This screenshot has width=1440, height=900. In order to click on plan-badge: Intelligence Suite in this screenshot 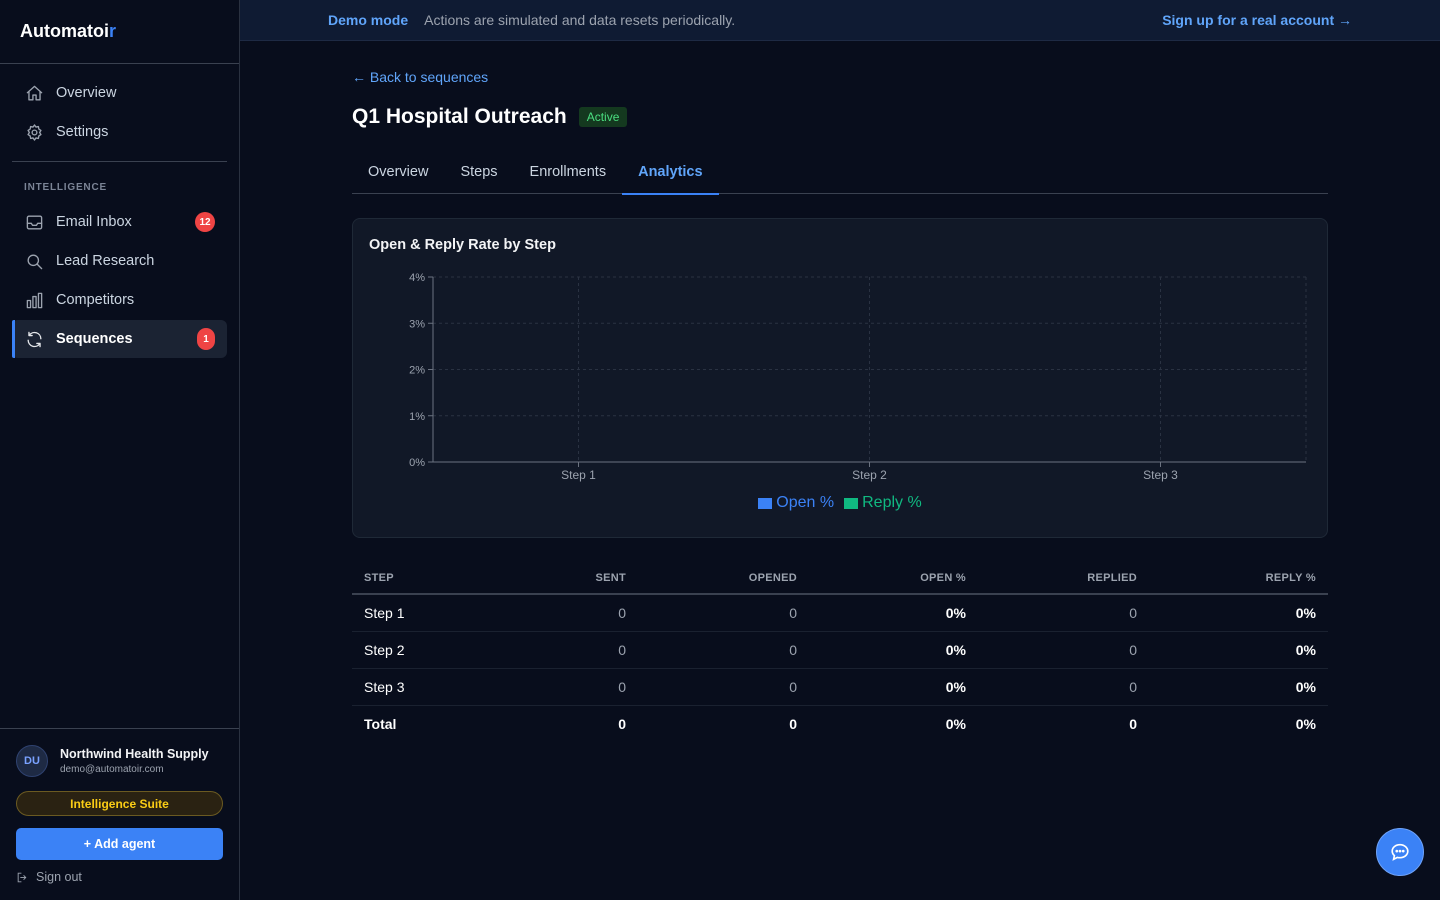, I will do `click(119, 803)`.